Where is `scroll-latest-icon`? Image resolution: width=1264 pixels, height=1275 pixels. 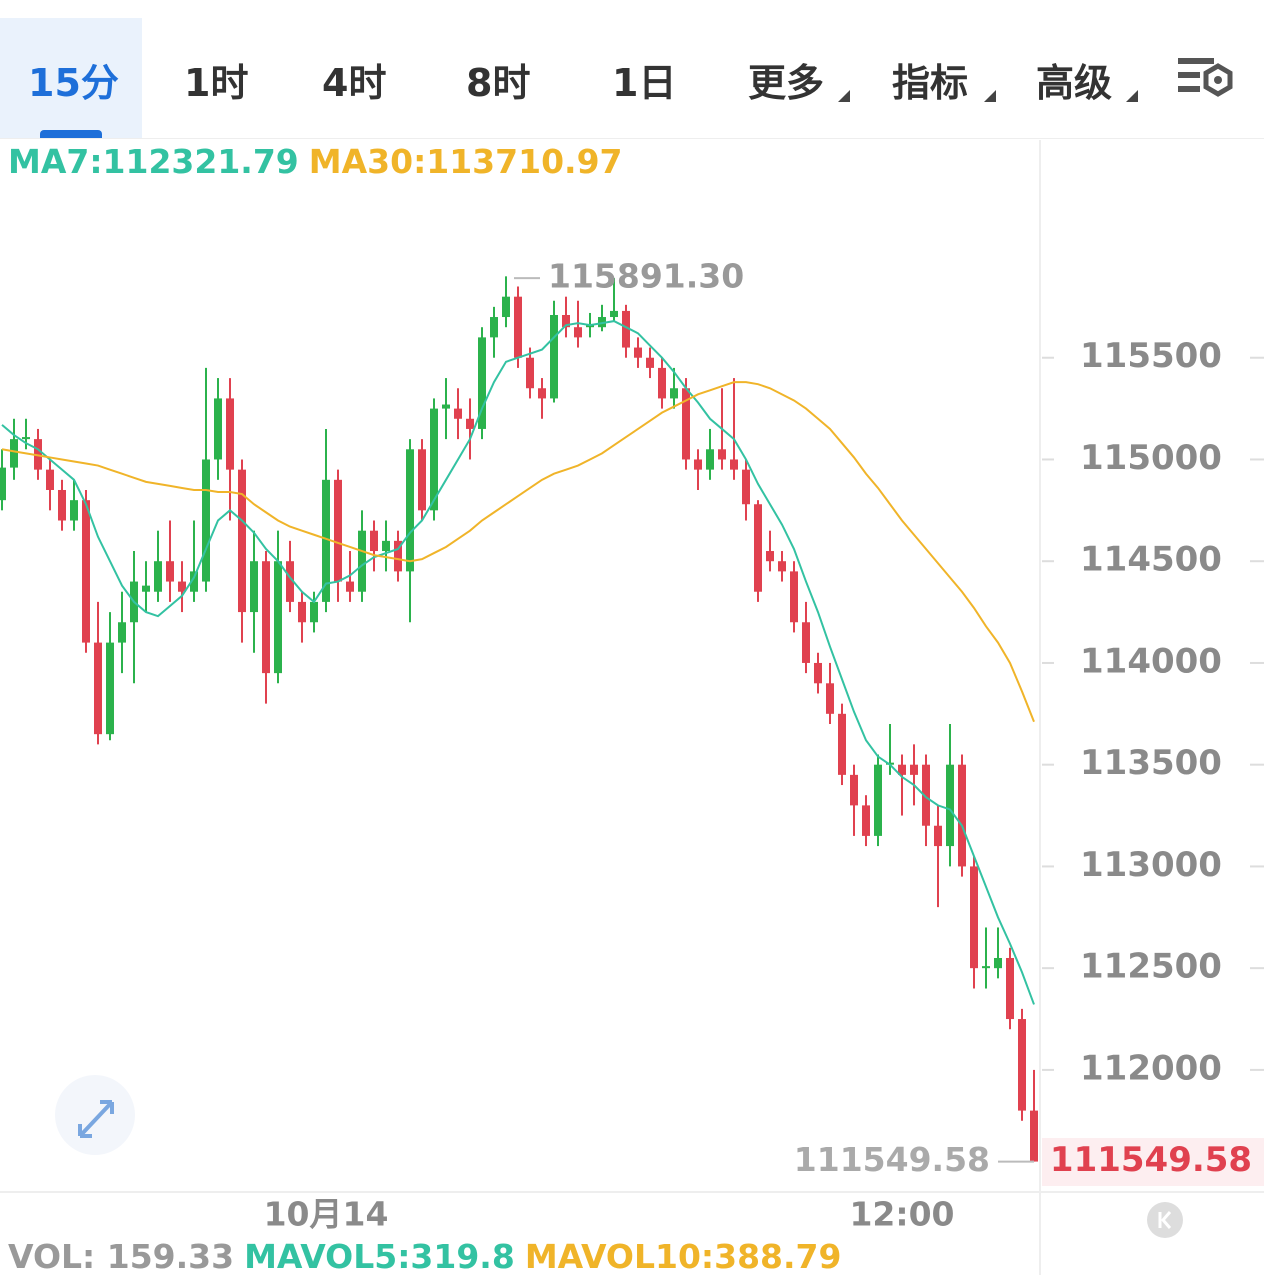
scroll-latest-icon is located at coordinates (1165, 1220).